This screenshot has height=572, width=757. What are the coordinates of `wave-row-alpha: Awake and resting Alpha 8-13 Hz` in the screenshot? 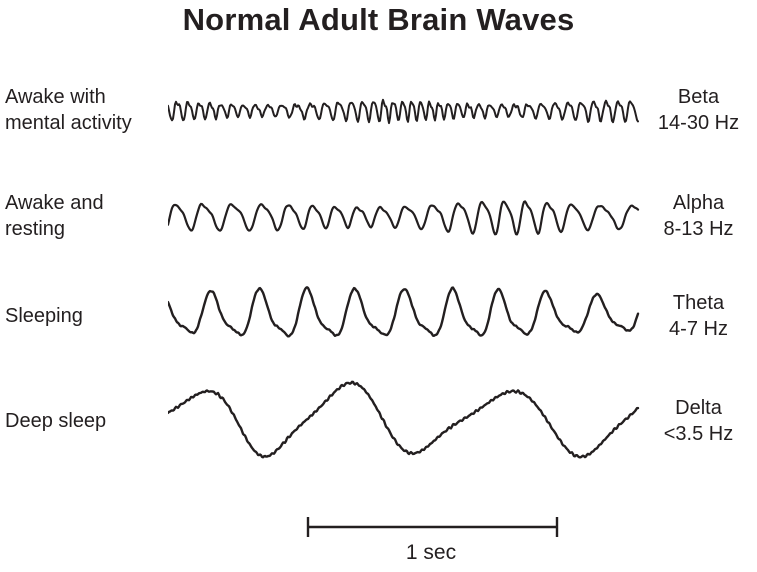 It's located at (378, 216).